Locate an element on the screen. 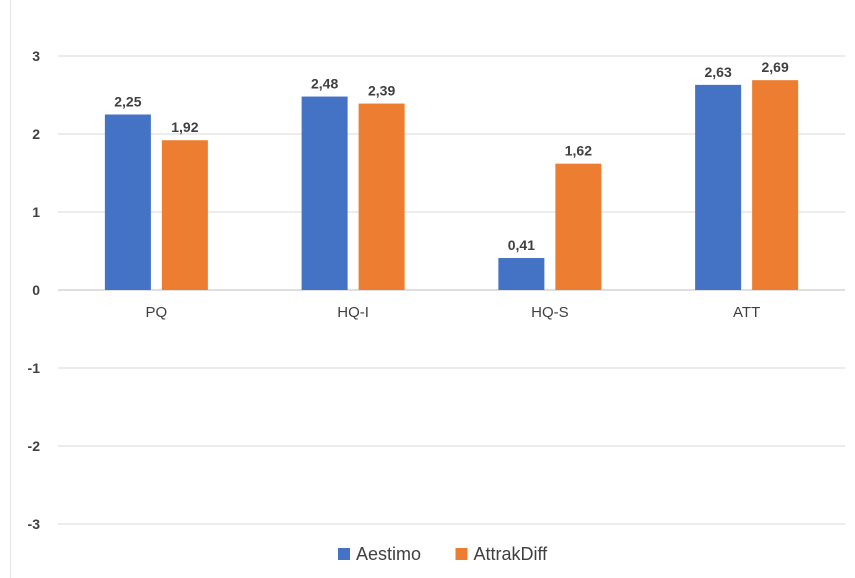 The width and height of the screenshot is (855, 578). y-tick-label: 1 is located at coordinates (36, 212).